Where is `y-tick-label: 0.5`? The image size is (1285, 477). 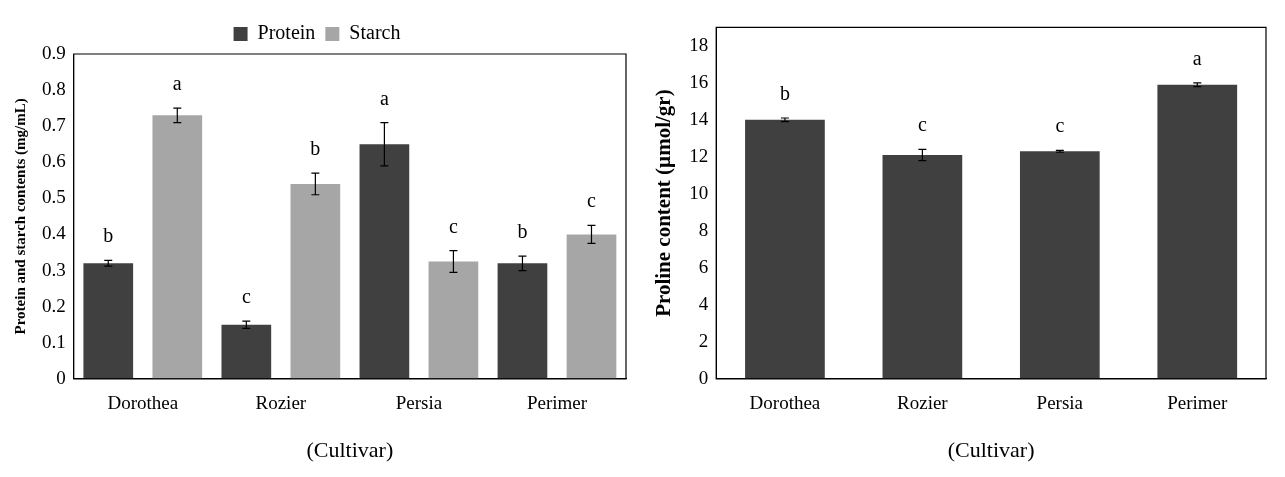 y-tick-label: 0.5 is located at coordinates (54, 197).